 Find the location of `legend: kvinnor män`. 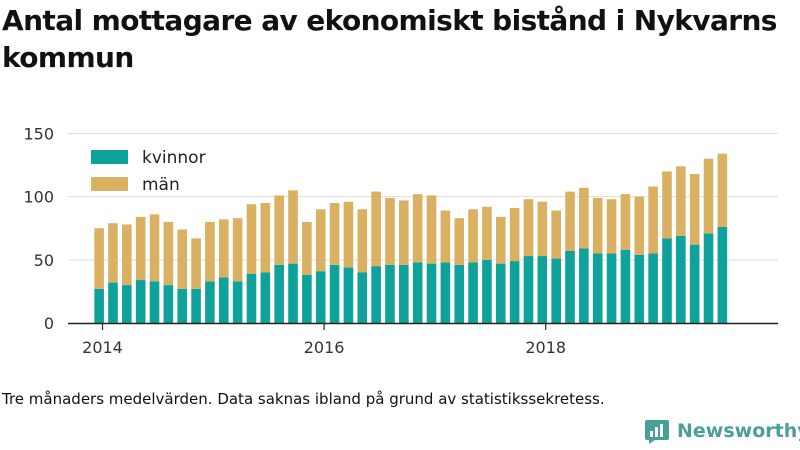

legend: kvinnor män is located at coordinates (147, 169).